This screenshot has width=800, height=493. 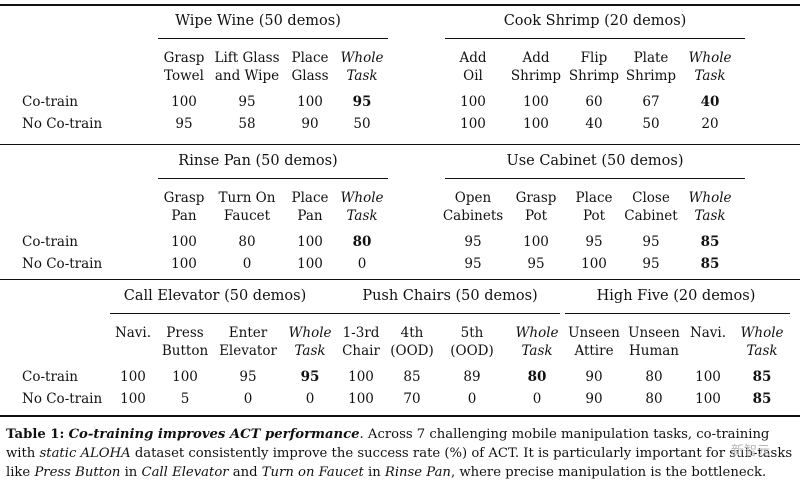 What do you see at coordinates (595, 21) in the screenshot?
I see `task-title: Cook Shrimp (20 demos)` at bounding box center [595, 21].